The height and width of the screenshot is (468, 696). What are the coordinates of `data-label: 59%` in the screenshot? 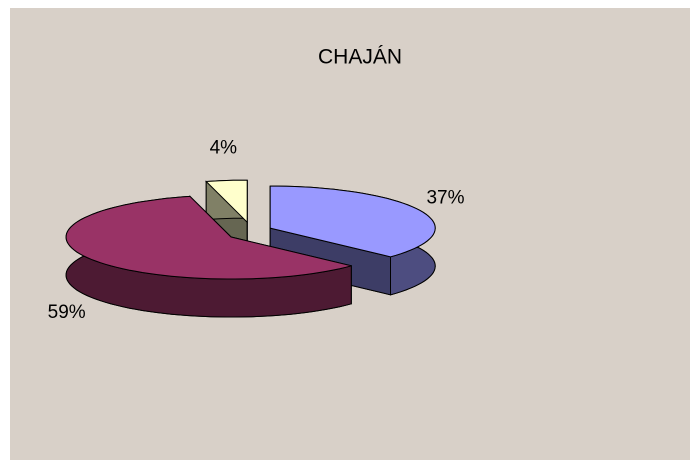 It's located at (67, 312).